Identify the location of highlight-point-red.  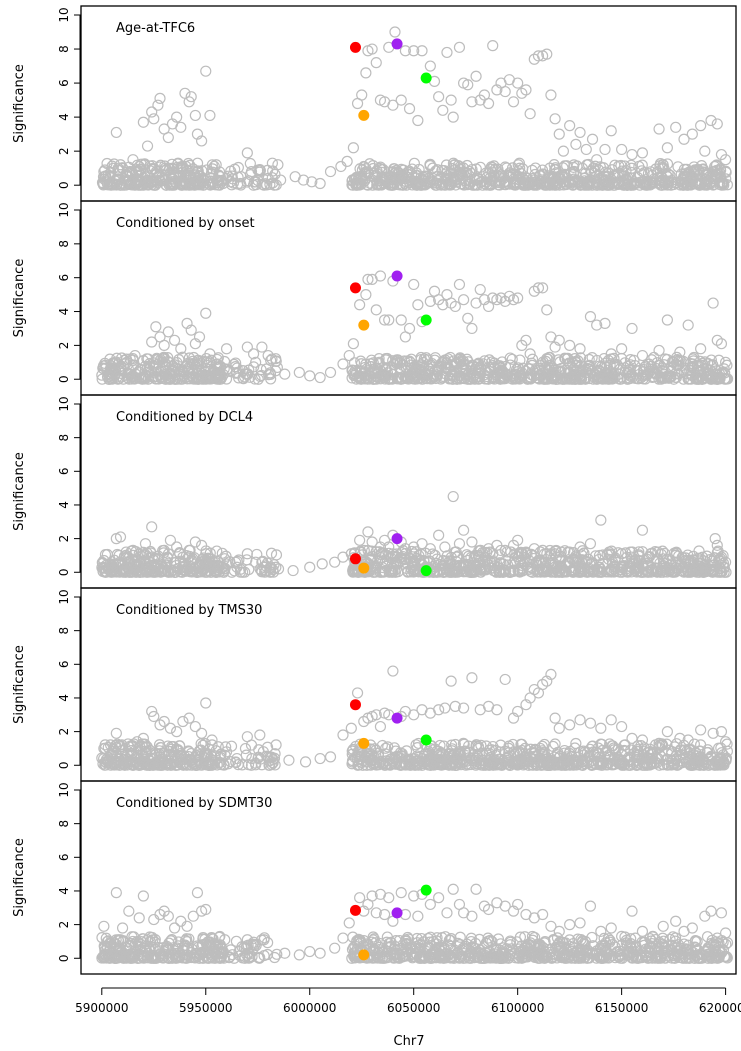
(355, 47).